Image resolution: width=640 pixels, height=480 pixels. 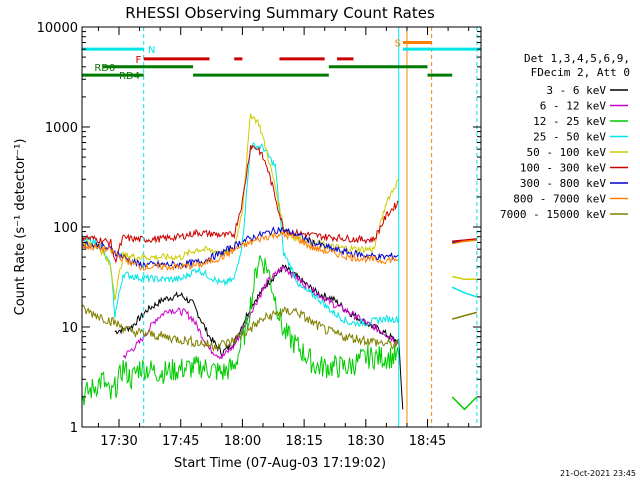 I want to click on legend-label-5: 50 - 100 keV, so click(x=567, y=152).